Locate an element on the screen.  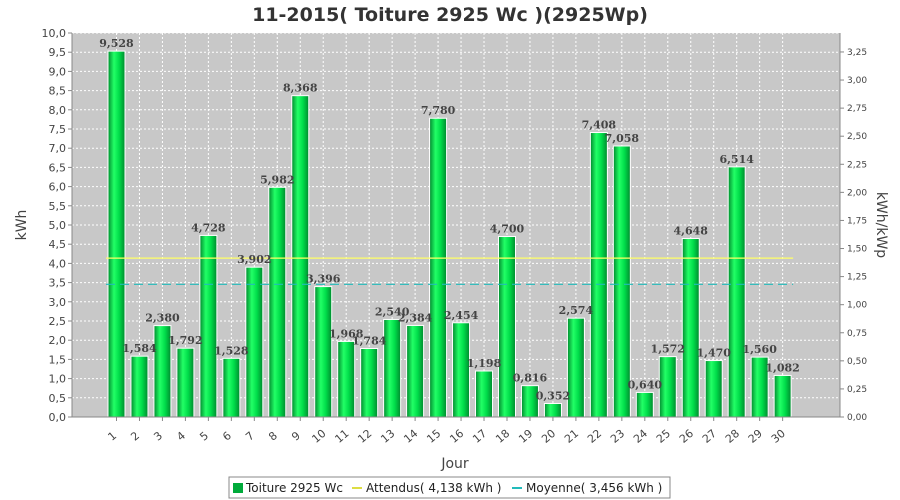
value-label: 1,784 is located at coordinates (369, 340).